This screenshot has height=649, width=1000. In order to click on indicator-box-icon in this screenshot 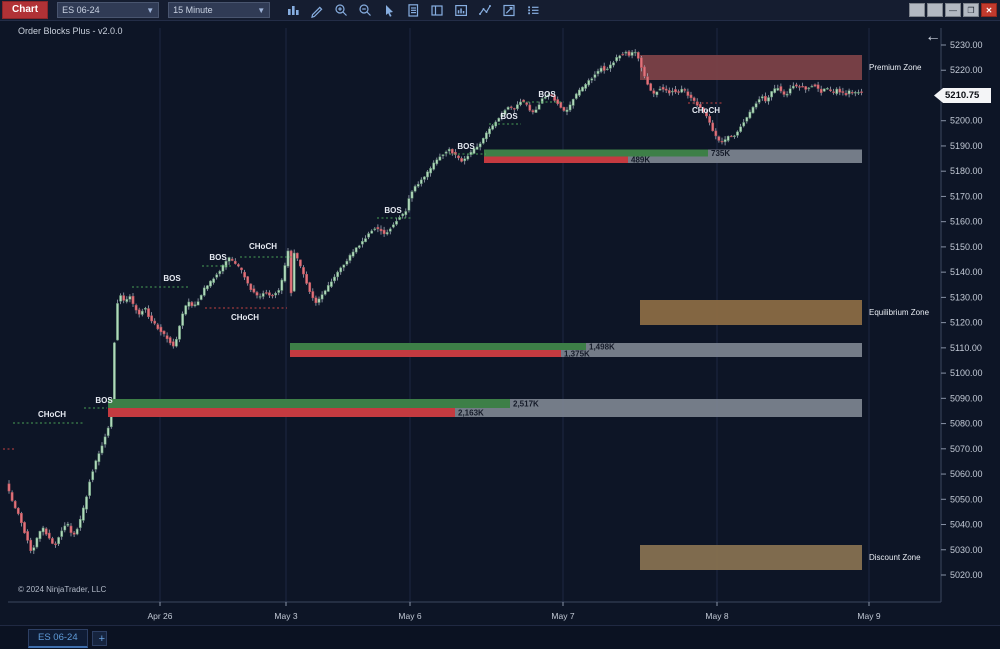, I will do `click(508, 10)`.